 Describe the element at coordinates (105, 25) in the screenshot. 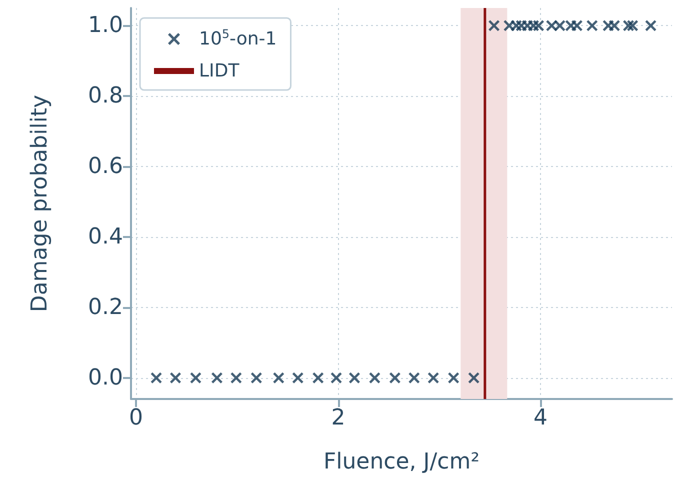

I see `y-tick-label: 1.0` at that location.